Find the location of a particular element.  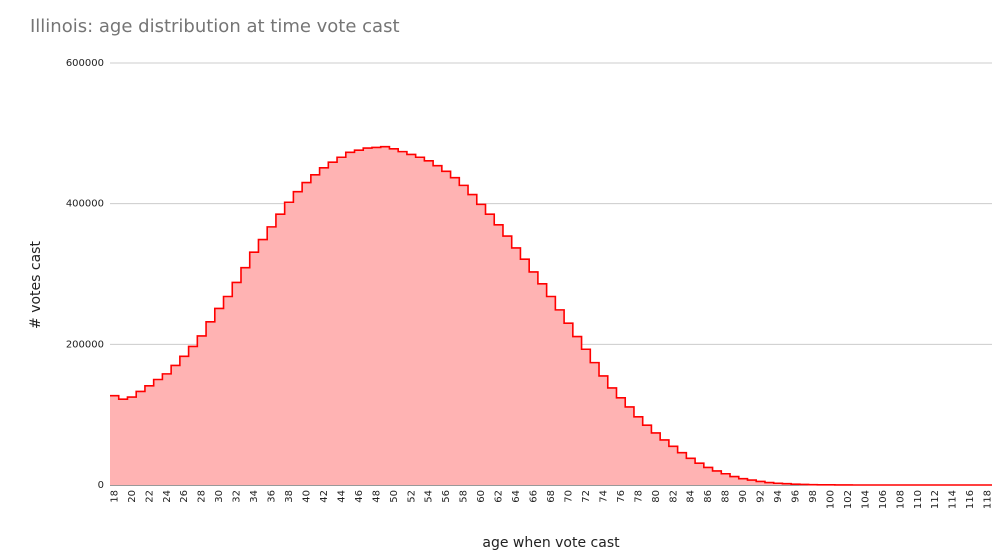

x-tick-label: 46 is located at coordinates (359, 496).